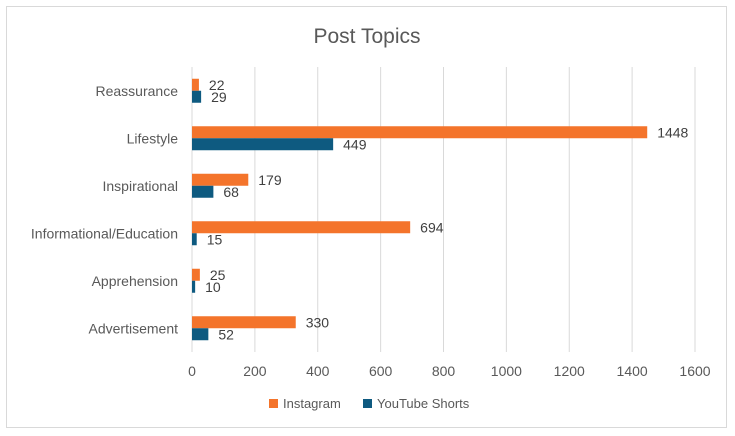 The image size is (735, 436). What do you see at coordinates (312, 403) in the screenshot?
I see `legend-label: Instagram` at bounding box center [312, 403].